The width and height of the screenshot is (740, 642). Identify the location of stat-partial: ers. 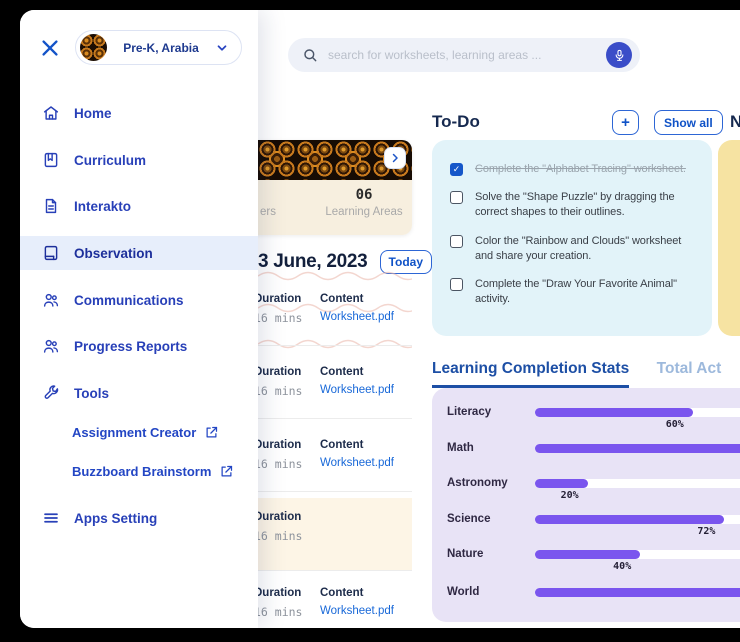
(268, 207).